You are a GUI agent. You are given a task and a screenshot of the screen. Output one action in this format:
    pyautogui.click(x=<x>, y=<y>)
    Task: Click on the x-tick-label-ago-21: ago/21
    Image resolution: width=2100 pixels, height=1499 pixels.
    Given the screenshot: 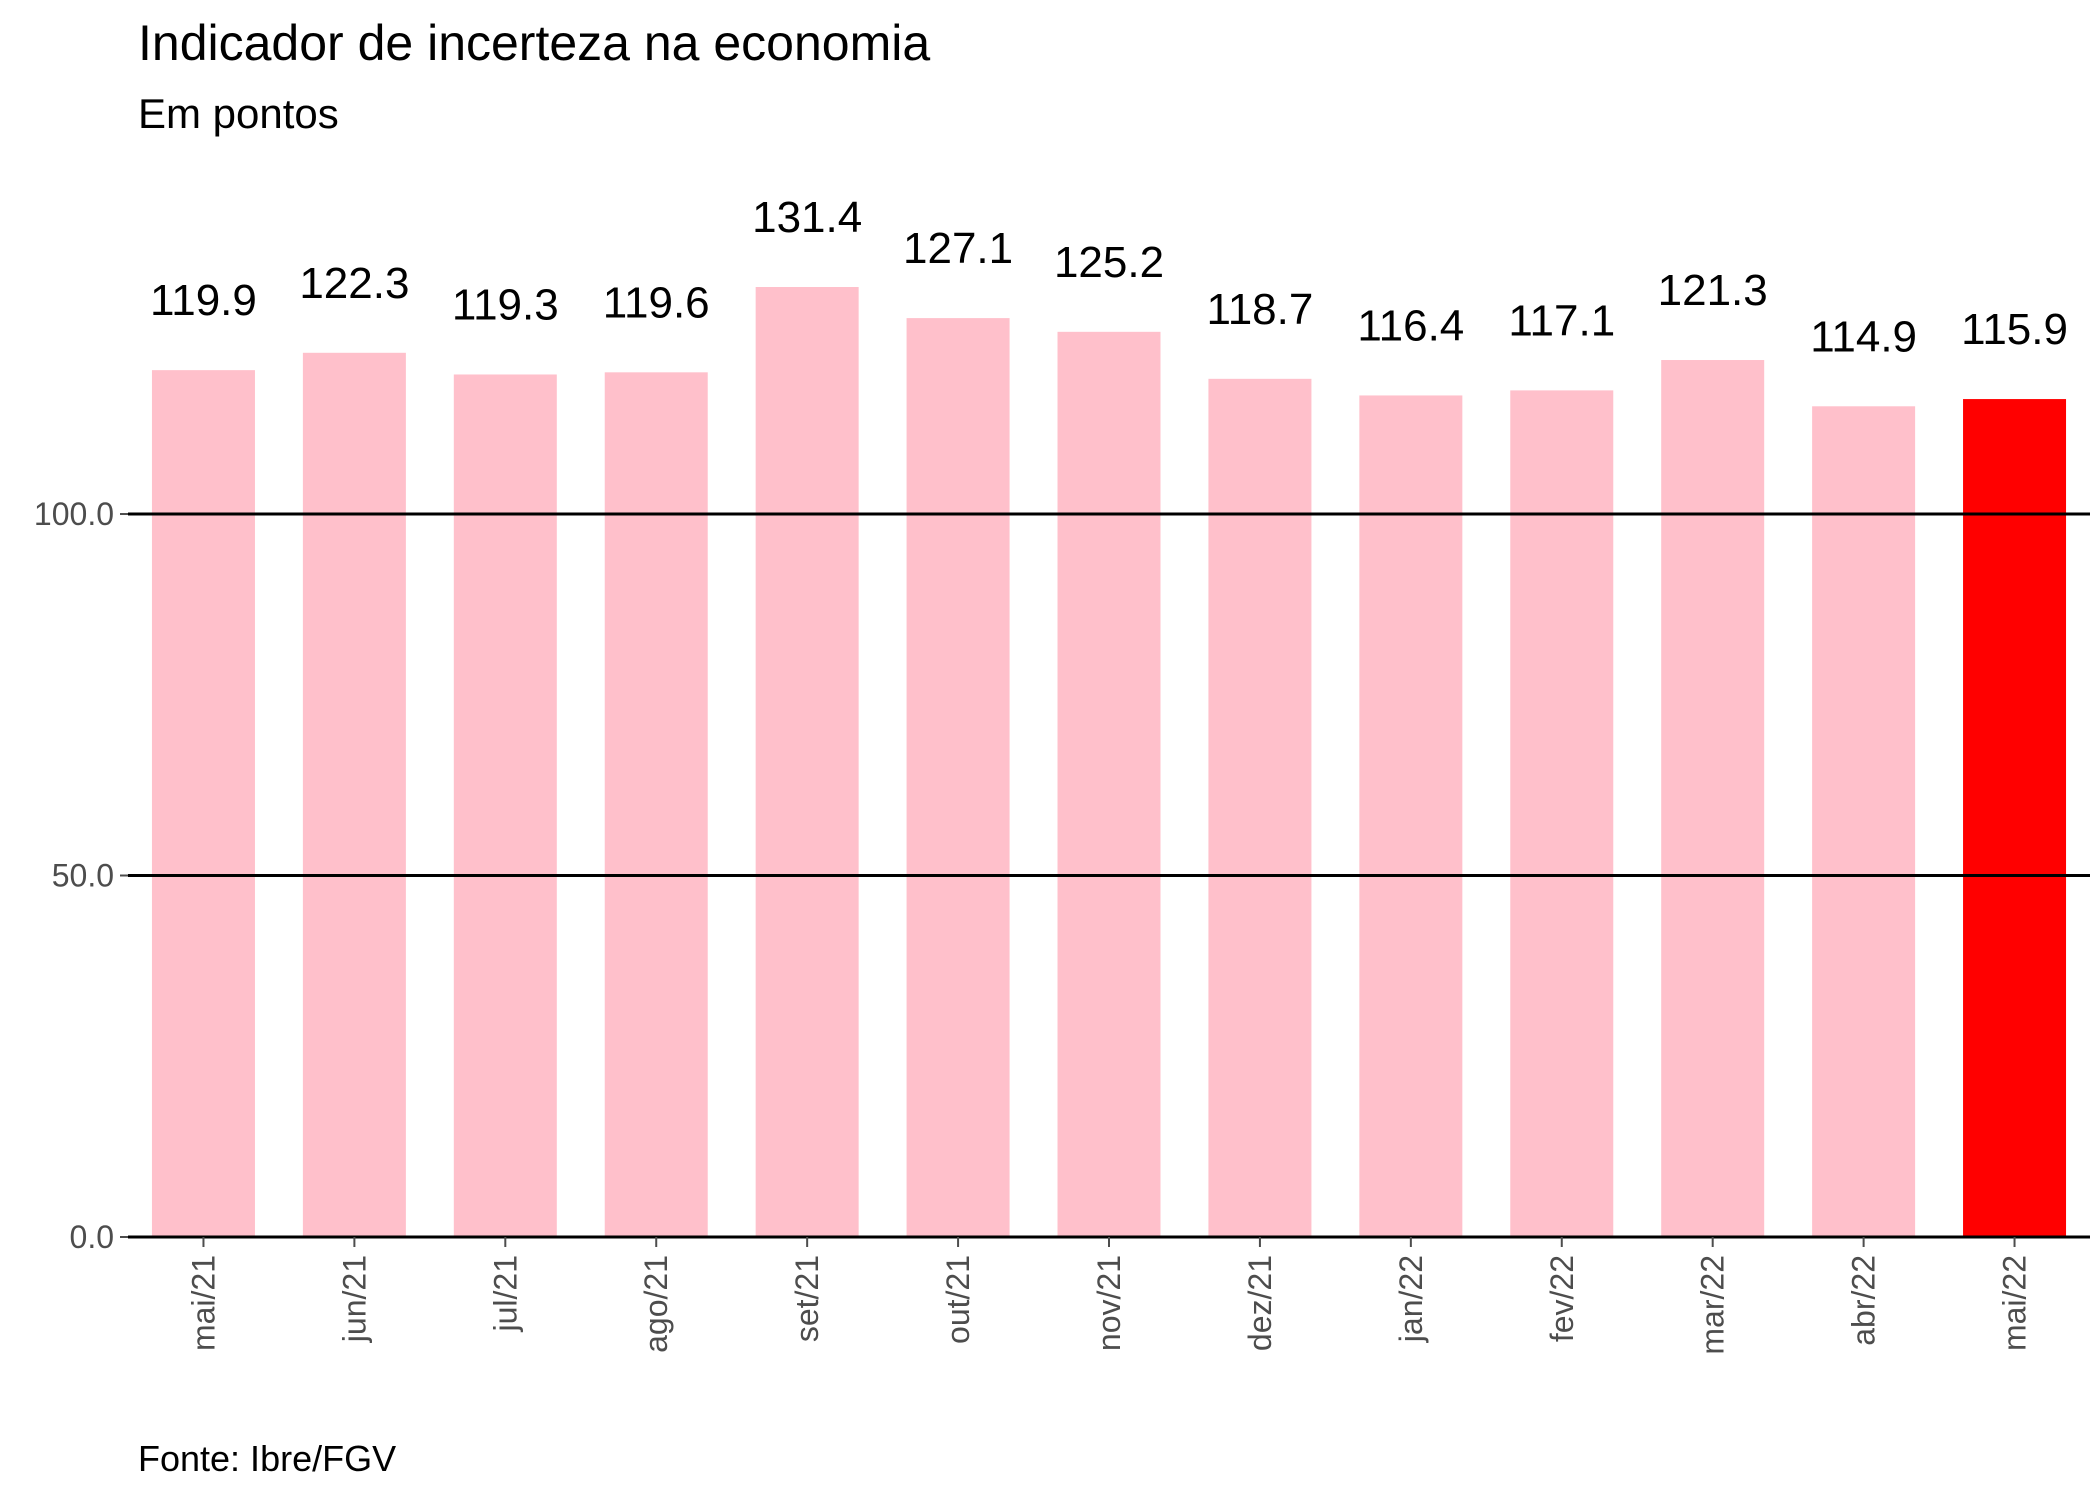 What is the action you would take?
    pyautogui.click(x=656, y=1304)
    